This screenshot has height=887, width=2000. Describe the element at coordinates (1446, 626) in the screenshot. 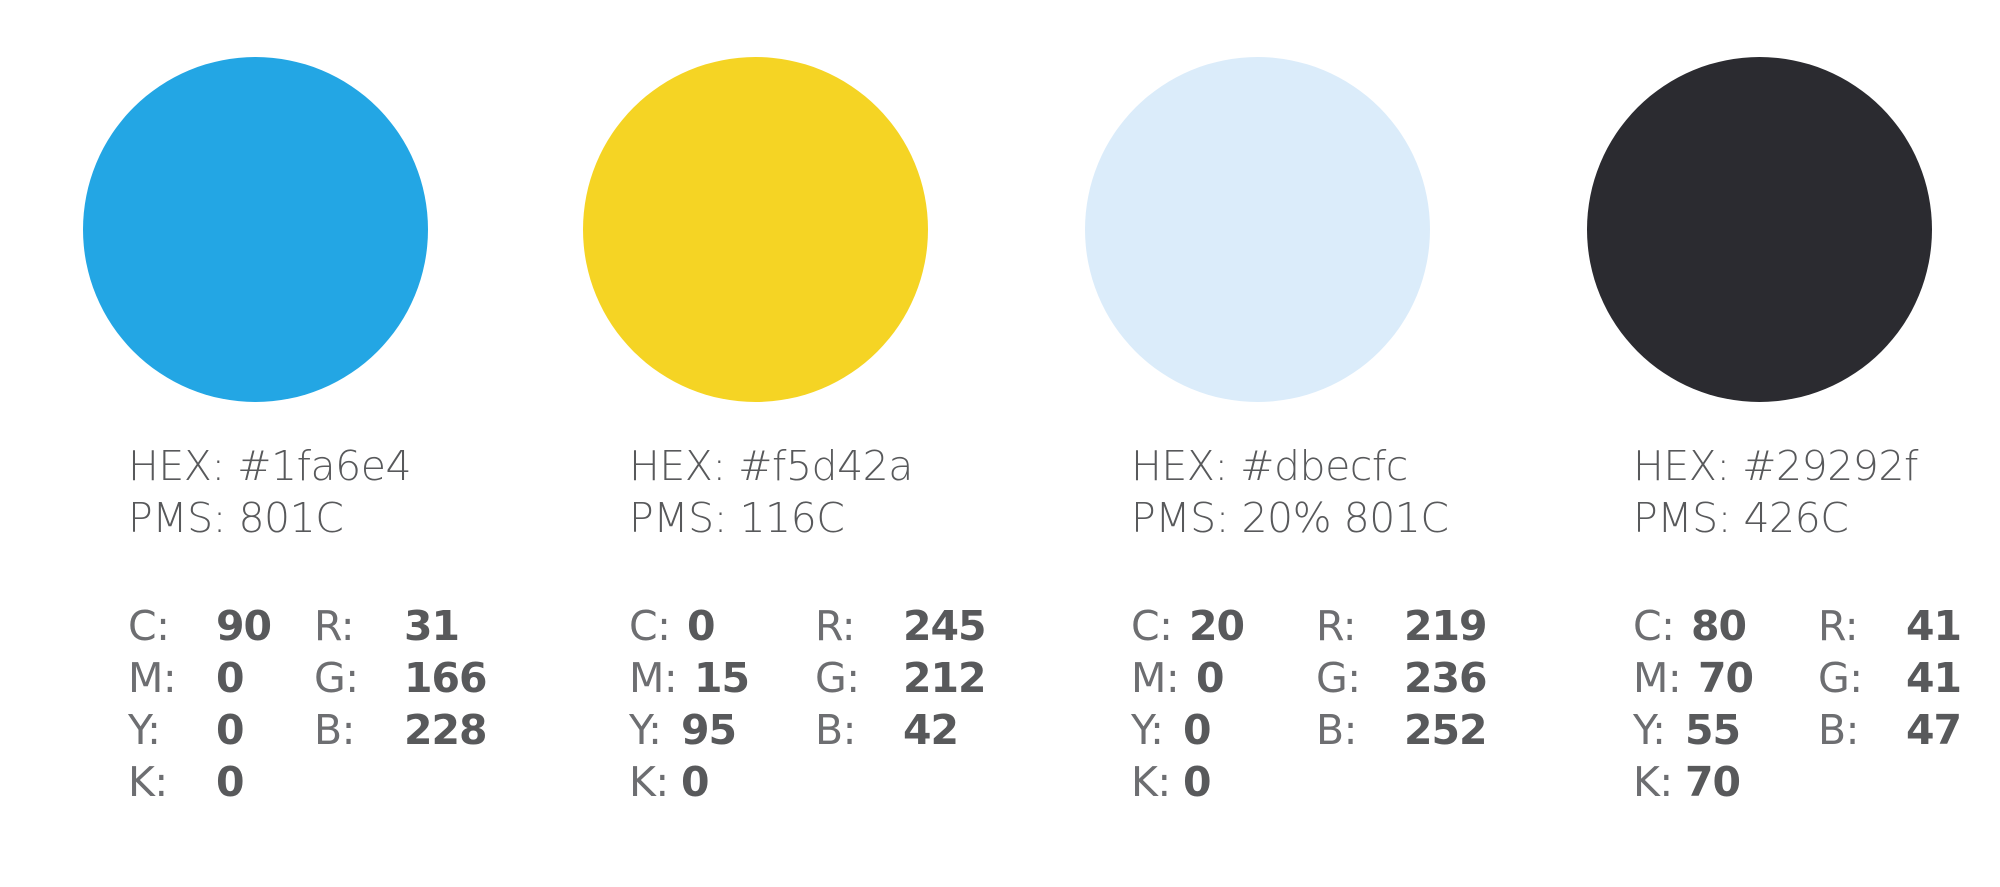

I see `r-value: 219` at that location.